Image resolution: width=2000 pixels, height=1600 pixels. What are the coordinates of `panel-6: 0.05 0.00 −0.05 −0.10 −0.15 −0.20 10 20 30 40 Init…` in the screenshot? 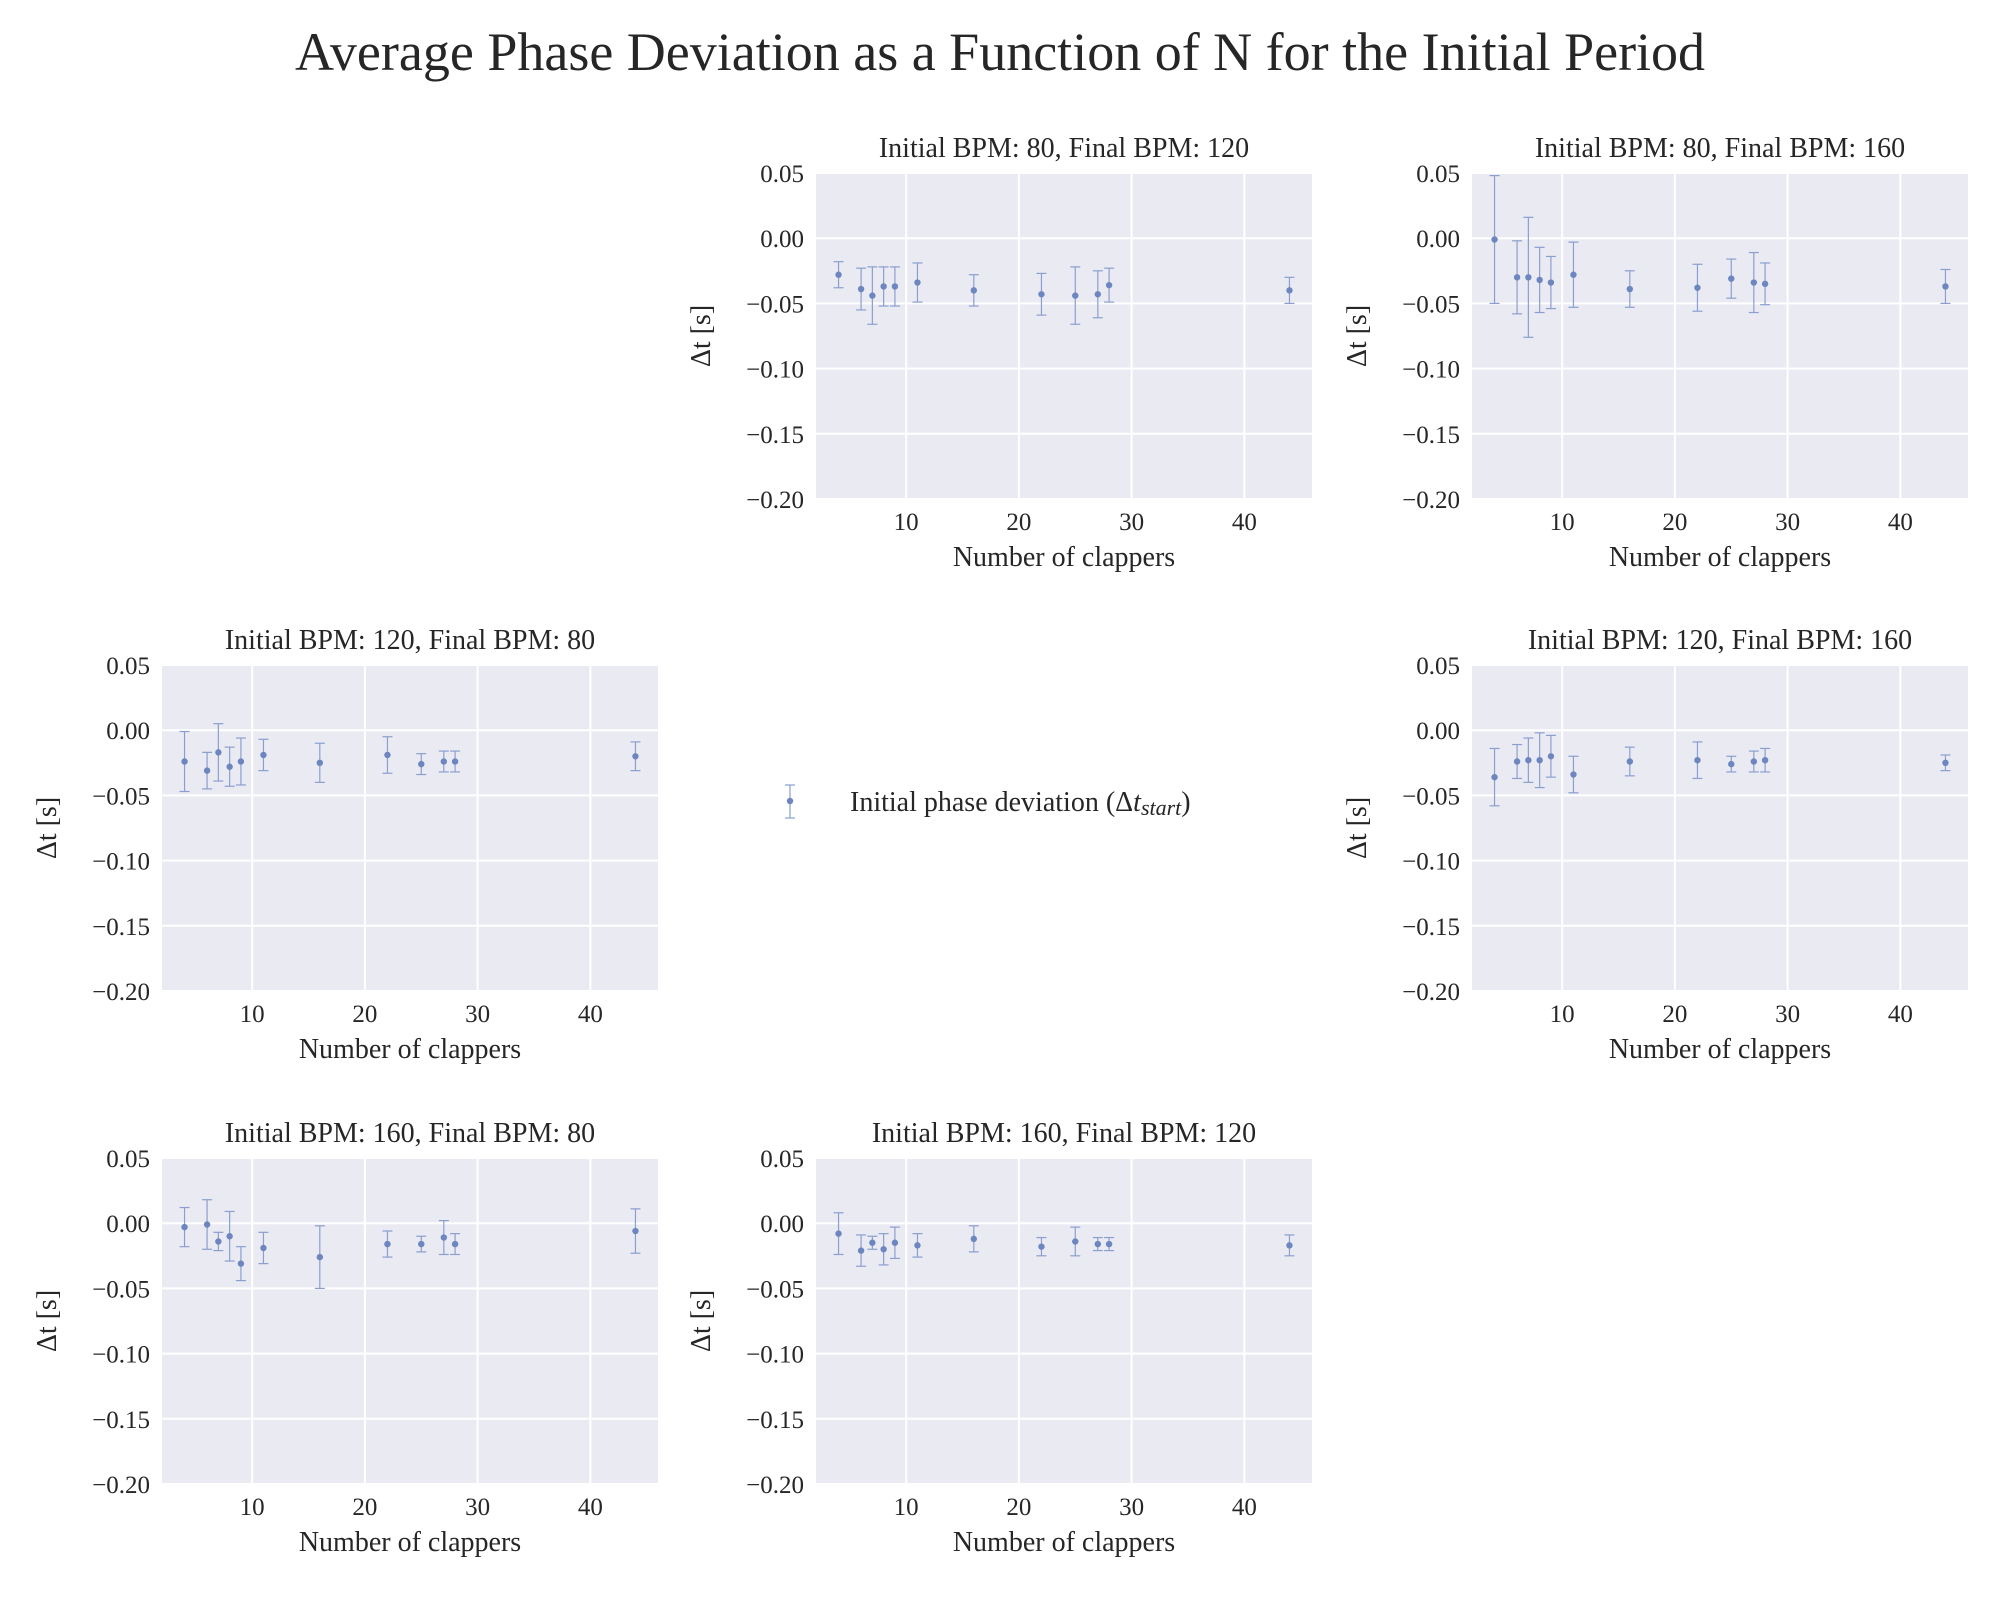 It's located at (999, 1338).